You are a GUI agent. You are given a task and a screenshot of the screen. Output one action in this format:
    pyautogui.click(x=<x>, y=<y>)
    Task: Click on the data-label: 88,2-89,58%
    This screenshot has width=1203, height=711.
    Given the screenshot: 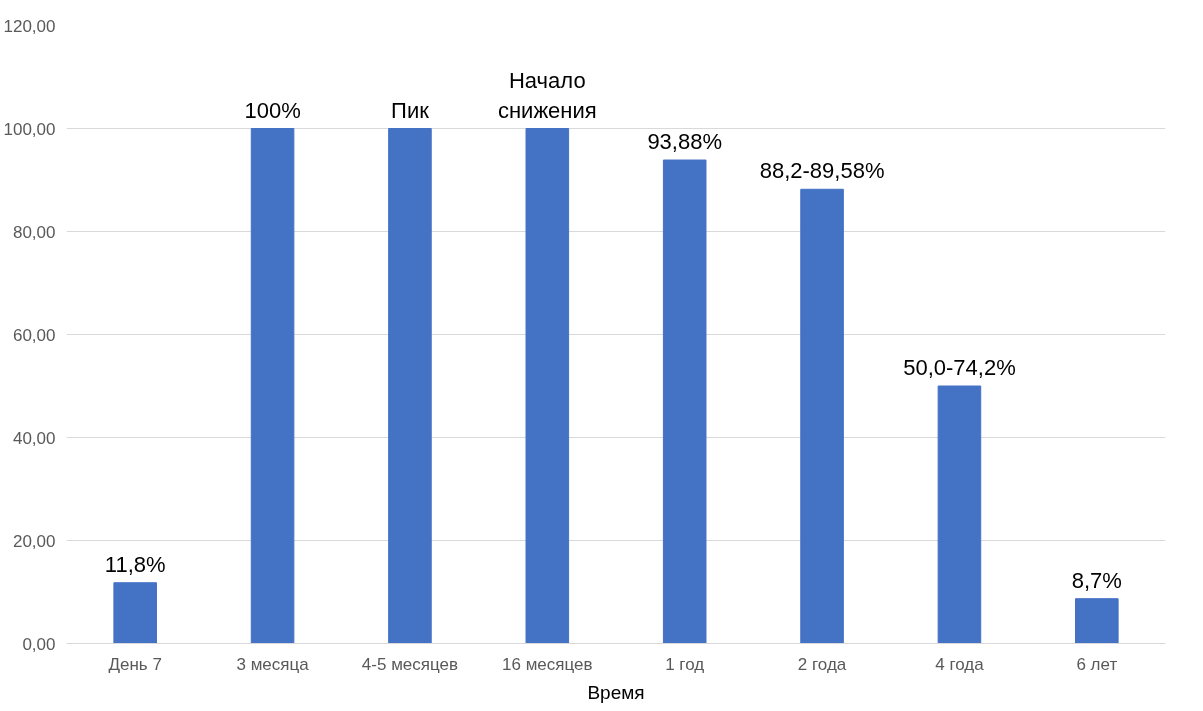 What is the action you would take?
    pyautogui.click(x=822, y=171)
    